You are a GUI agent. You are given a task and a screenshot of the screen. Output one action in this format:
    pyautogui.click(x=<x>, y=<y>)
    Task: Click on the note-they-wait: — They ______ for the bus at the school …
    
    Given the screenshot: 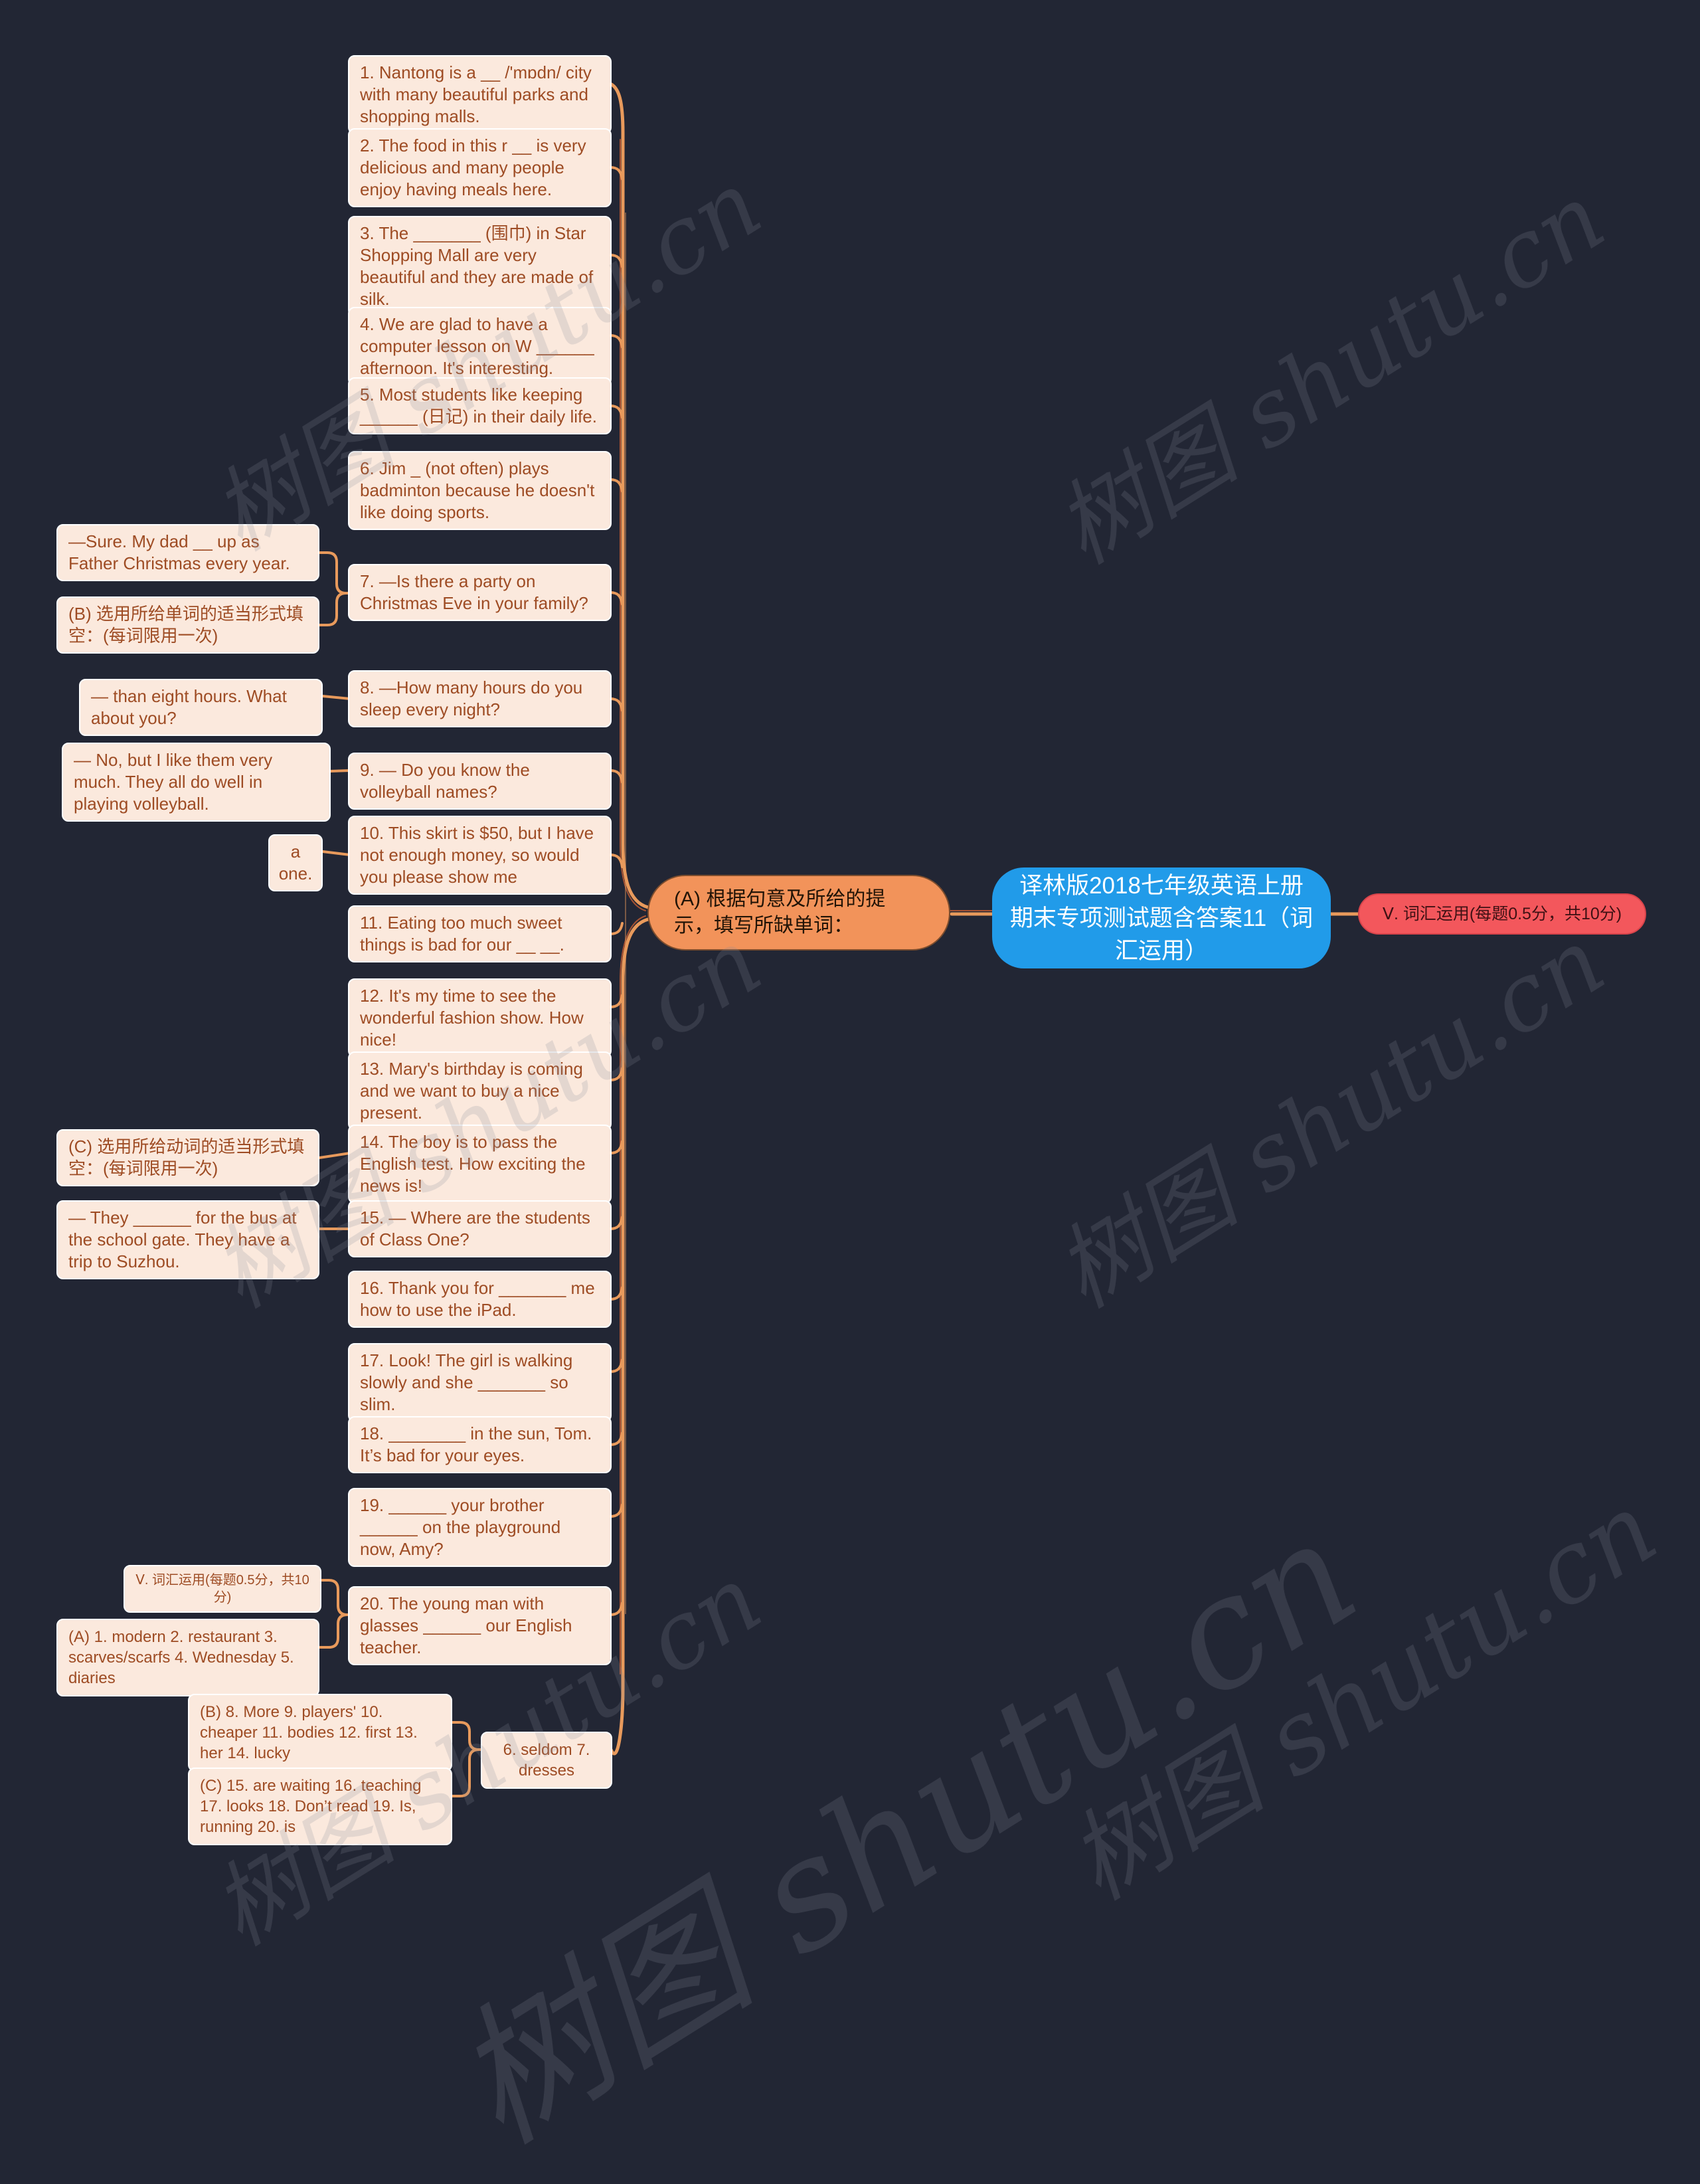 What is the action you would take?
    pyautogui.click(x=187, y=1239)
    